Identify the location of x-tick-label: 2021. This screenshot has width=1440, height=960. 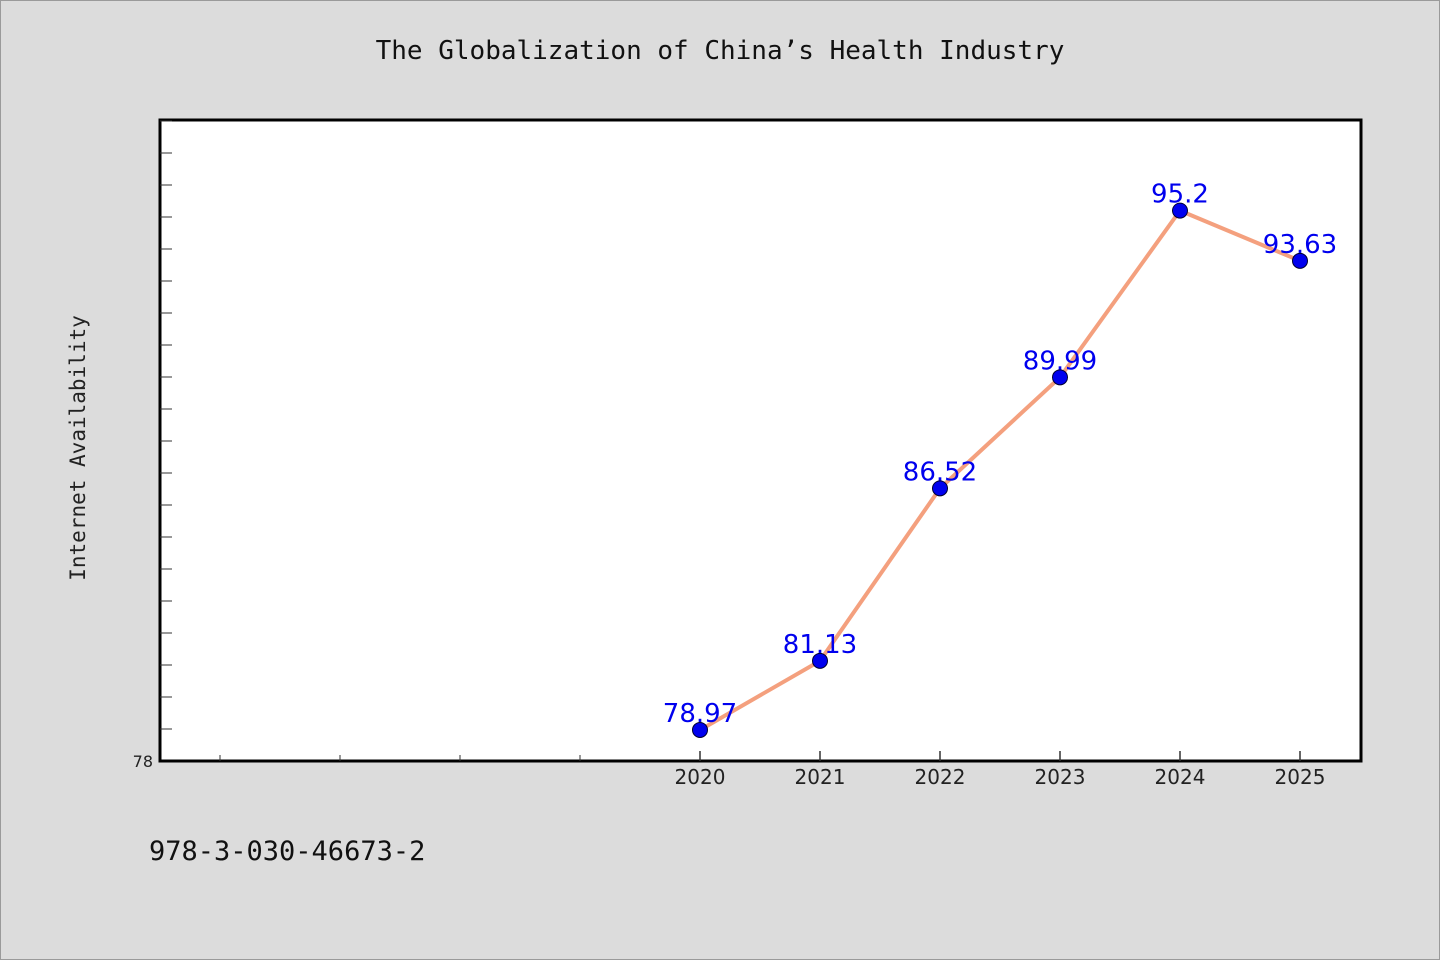
(820, 777).